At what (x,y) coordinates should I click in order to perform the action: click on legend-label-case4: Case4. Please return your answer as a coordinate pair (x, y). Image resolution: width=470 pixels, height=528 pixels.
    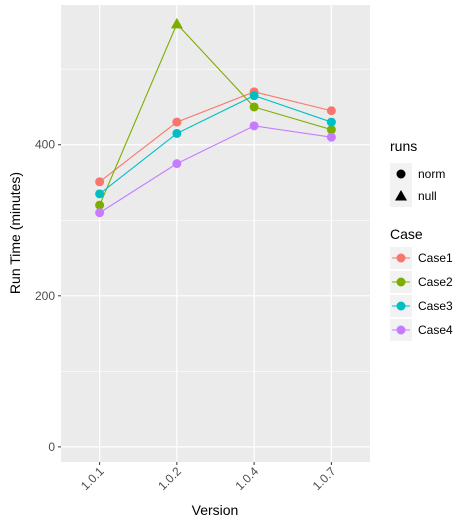
    Looking at the image, I should click on (435, 330).